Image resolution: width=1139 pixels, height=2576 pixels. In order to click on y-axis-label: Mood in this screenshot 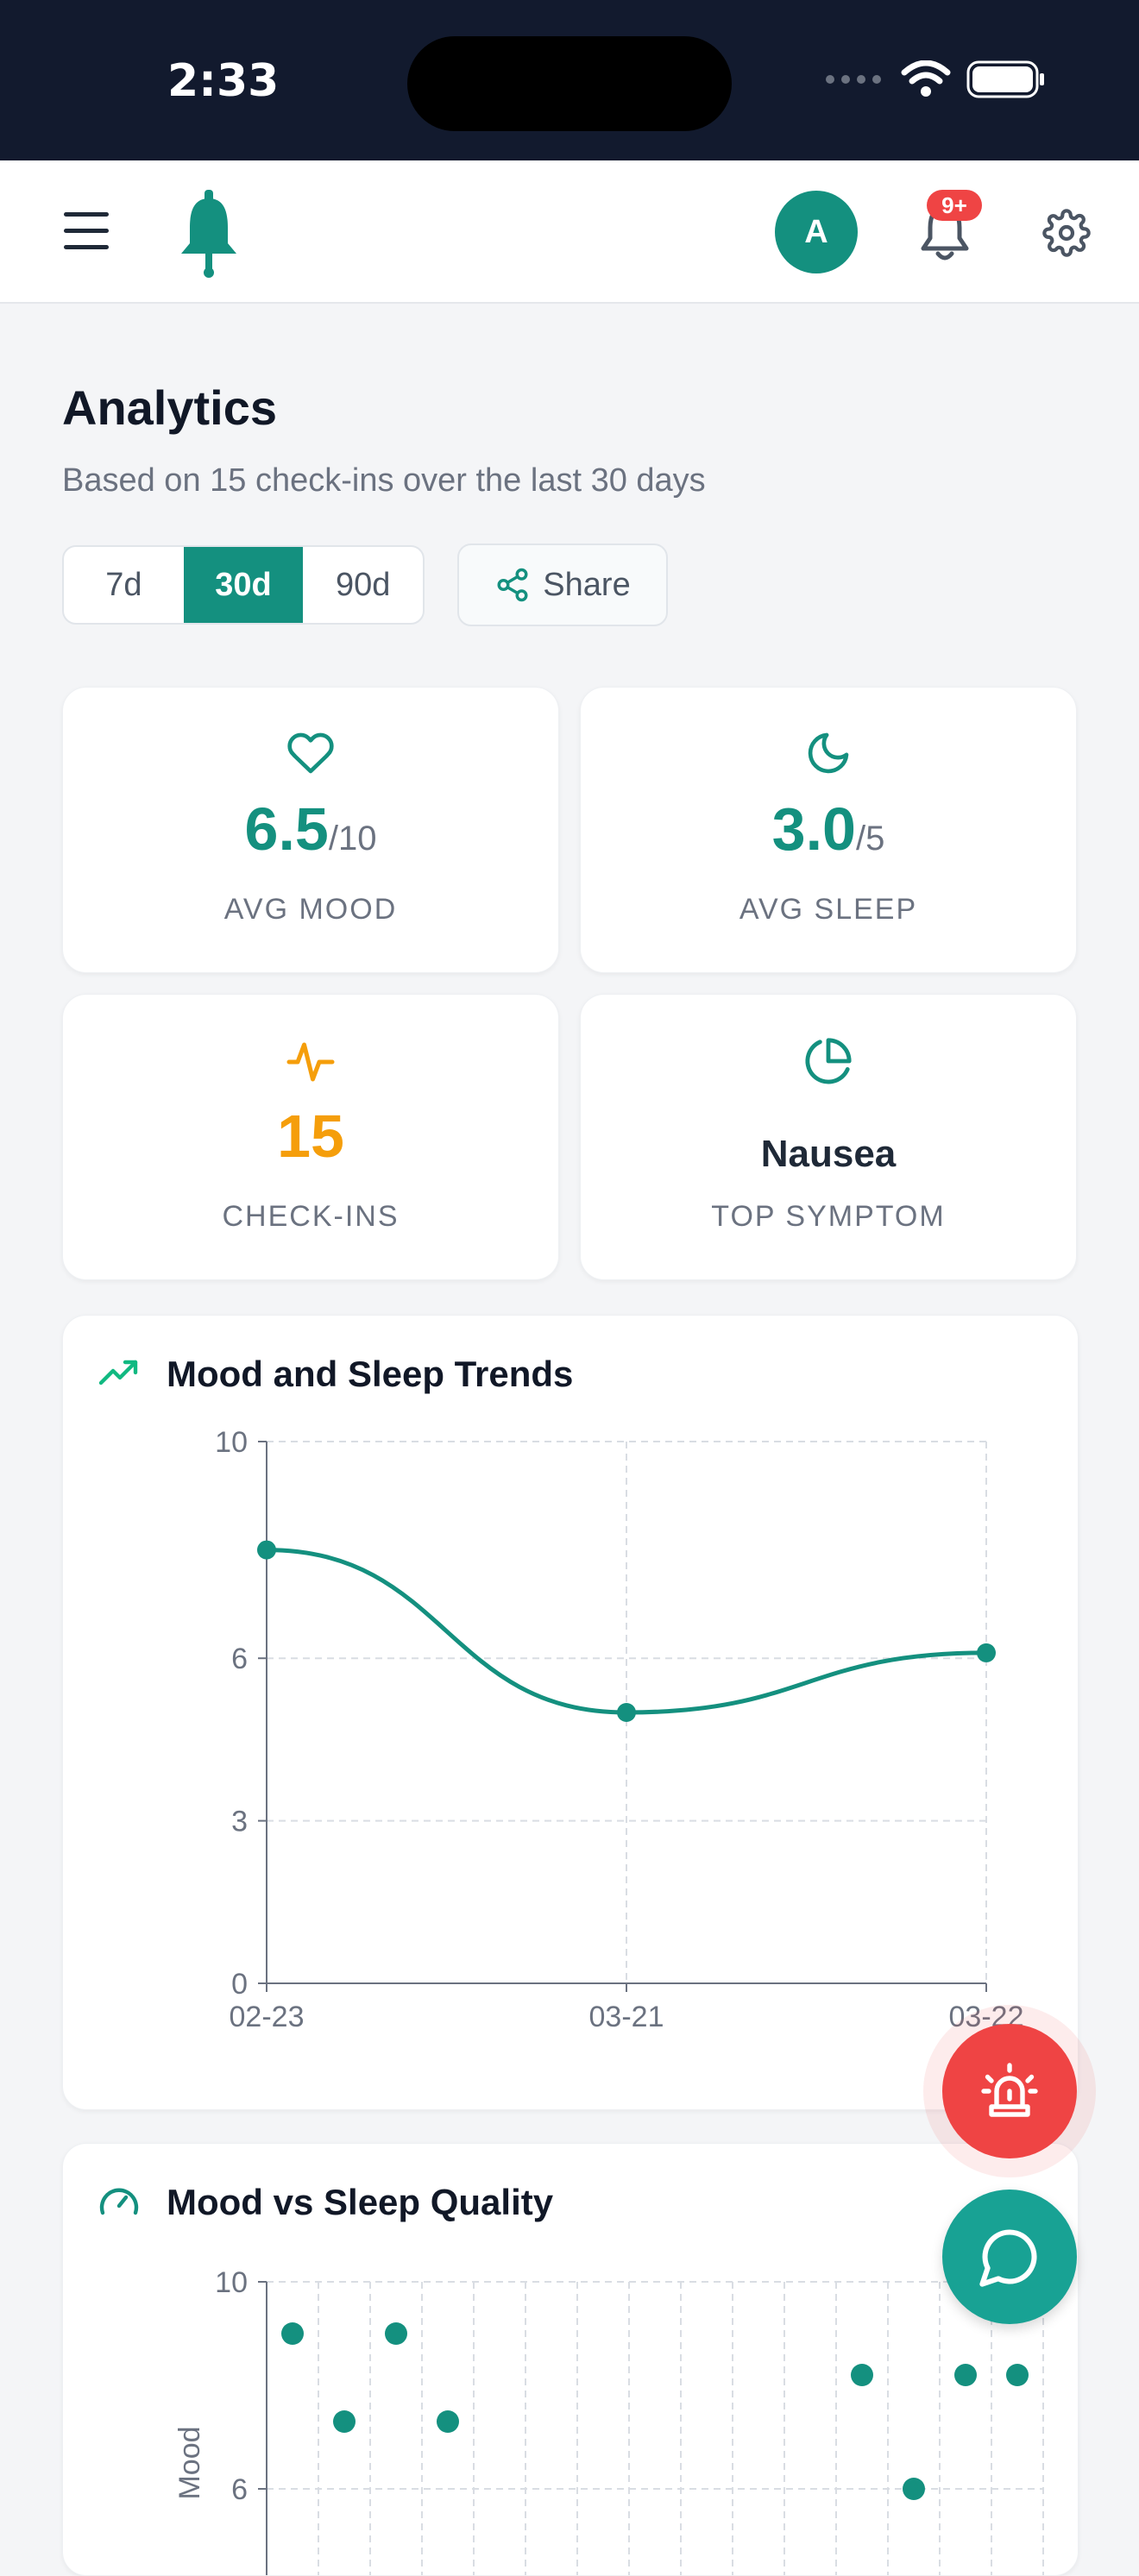, I will do `click(189, 2462)`.